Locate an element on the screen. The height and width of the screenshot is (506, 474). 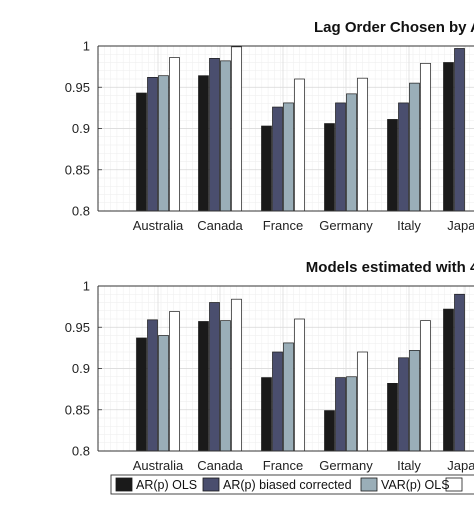
chart-title: Models estimated with 4 lag is located at coordinates (390, 267).